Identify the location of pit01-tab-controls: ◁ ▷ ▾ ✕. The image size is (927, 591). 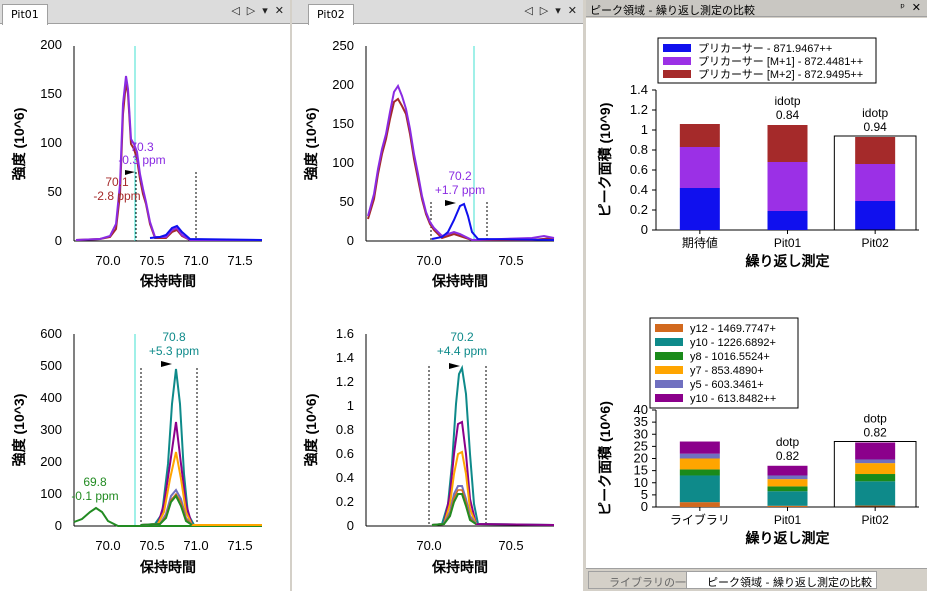
(257, 10).